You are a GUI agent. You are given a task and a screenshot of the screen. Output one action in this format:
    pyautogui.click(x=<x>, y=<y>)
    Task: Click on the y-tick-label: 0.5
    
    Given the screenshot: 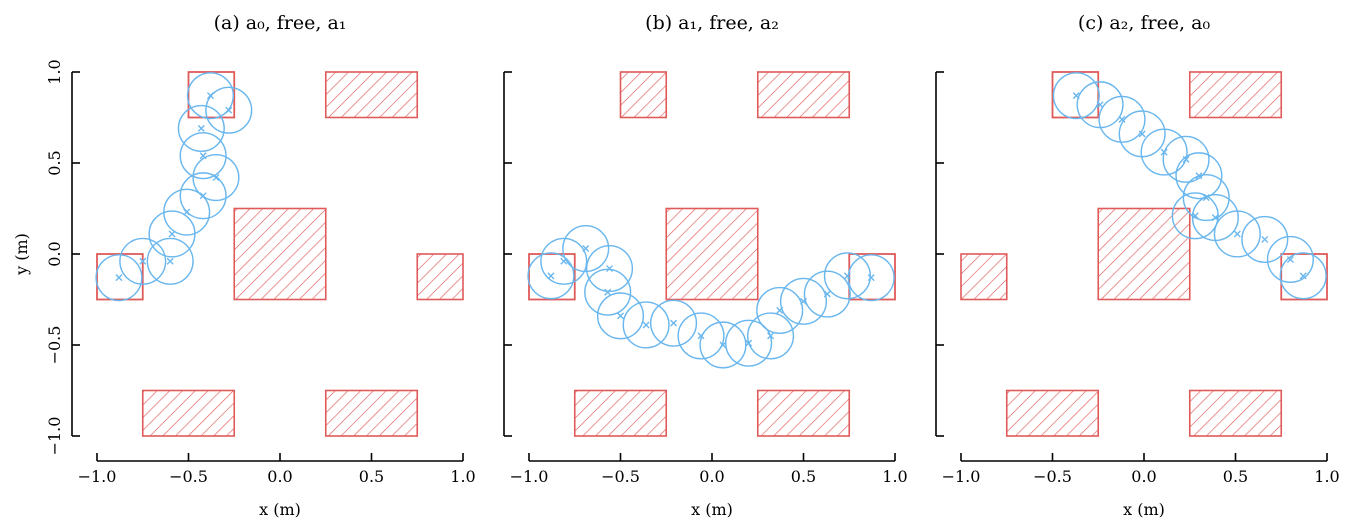 What is the action you would take?
    pyautogui.click(x=54, y=162)
    